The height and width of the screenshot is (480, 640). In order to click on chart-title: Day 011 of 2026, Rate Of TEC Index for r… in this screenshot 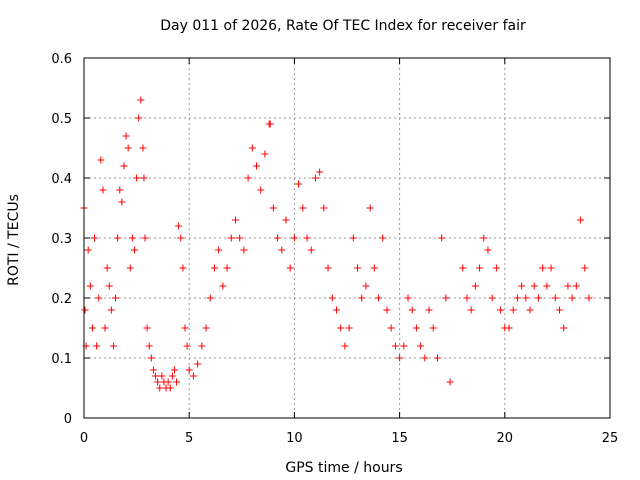, I will do `click(343, 26)`.